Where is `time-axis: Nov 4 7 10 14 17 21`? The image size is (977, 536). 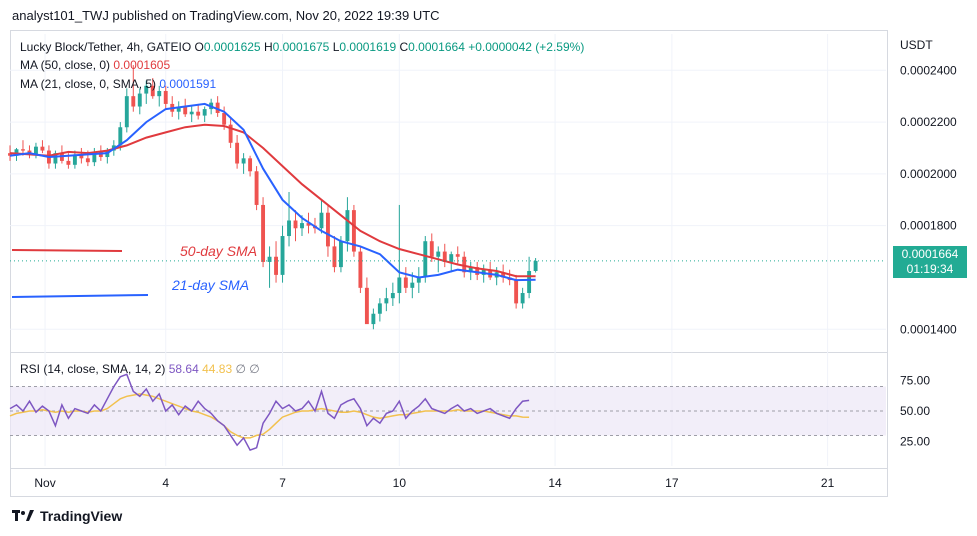 time-axis: Nov 4 7 10 14 17 21 is located at coordinates (434, 483).